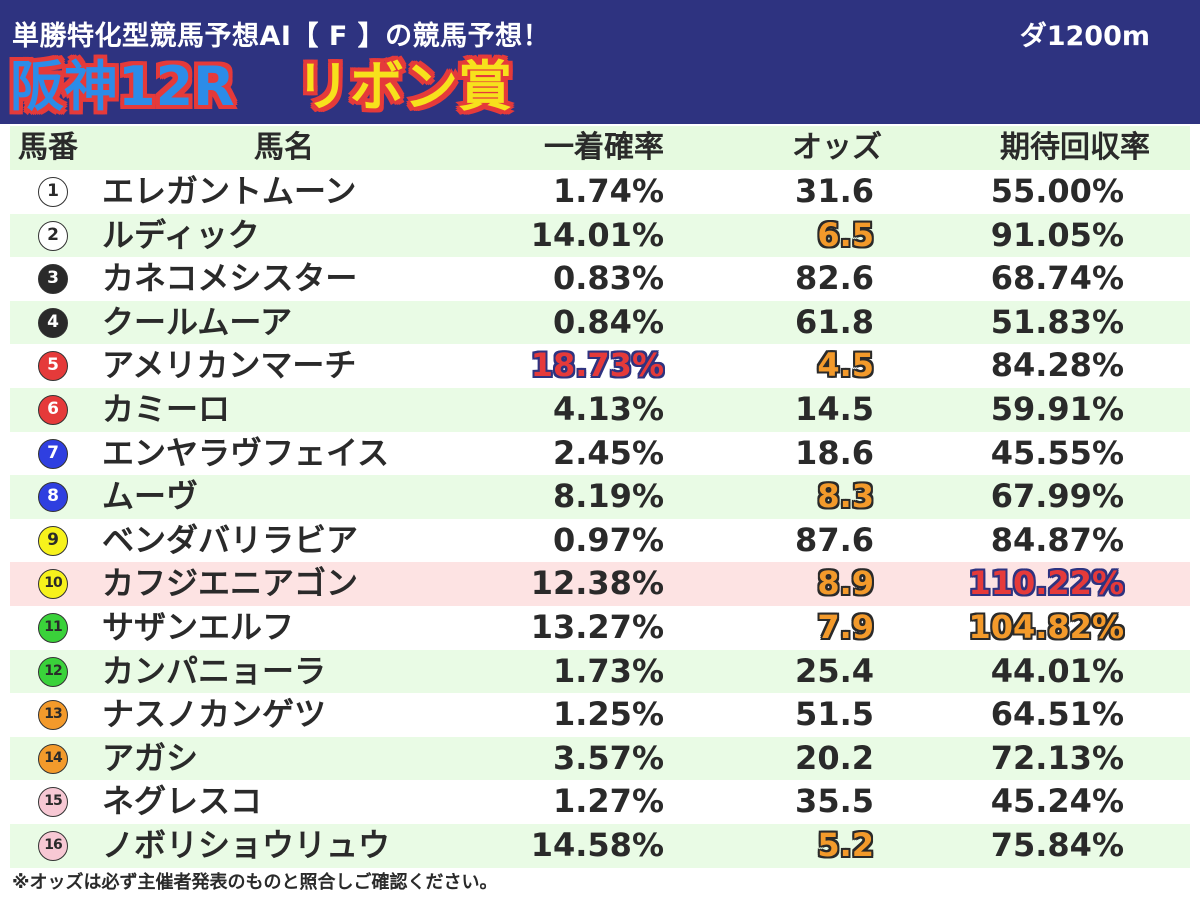 This screenshot has height=900, width=1200. Describe the element at coordinates (608, 191) in the screenshot. I see `win-probability: 1.74%` at that location.